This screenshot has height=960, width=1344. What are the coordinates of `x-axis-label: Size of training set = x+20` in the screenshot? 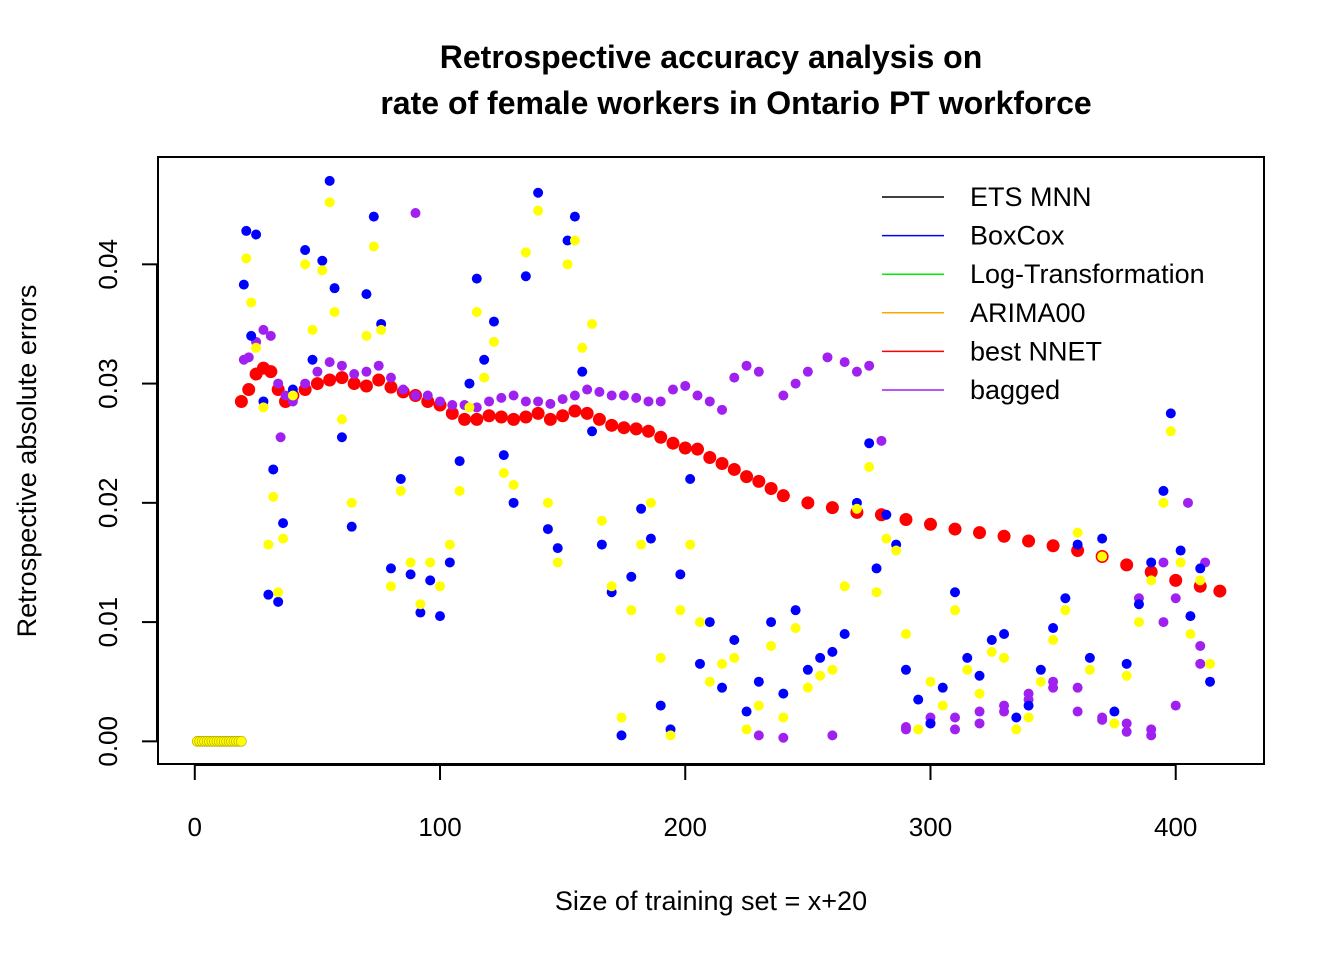 It's located at (711, 901).